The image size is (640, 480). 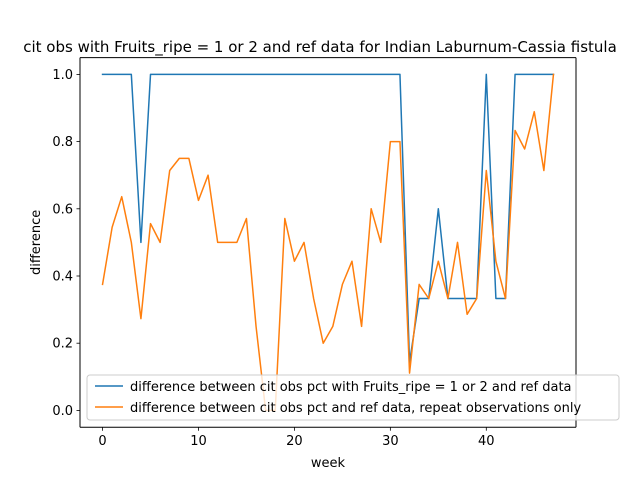 I want to click on legend-box, so click(x=353, y=397).